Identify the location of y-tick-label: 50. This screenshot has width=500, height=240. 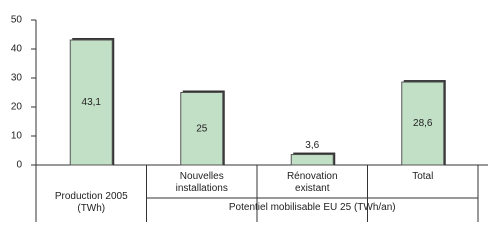
(17, 20).